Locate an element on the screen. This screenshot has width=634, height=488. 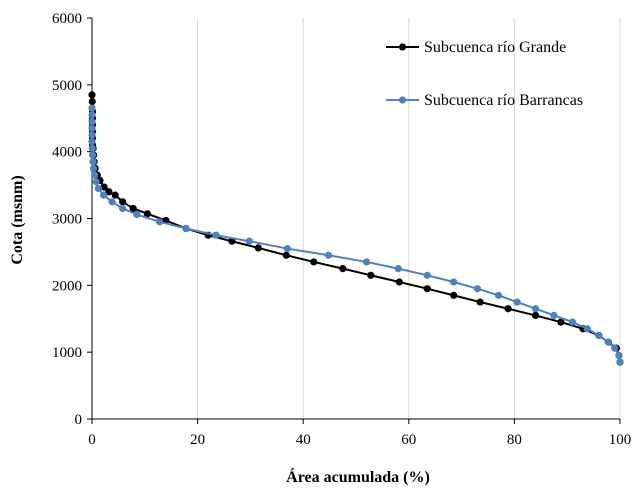
x-tick-label-3: 60 is located at coordinates (408, 440).